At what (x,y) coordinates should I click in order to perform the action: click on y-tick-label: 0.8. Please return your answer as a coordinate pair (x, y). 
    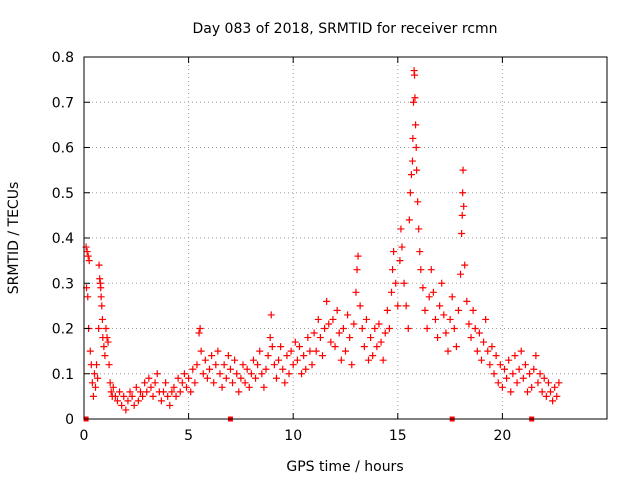
    Looking at the image, I should click on (63, 58).